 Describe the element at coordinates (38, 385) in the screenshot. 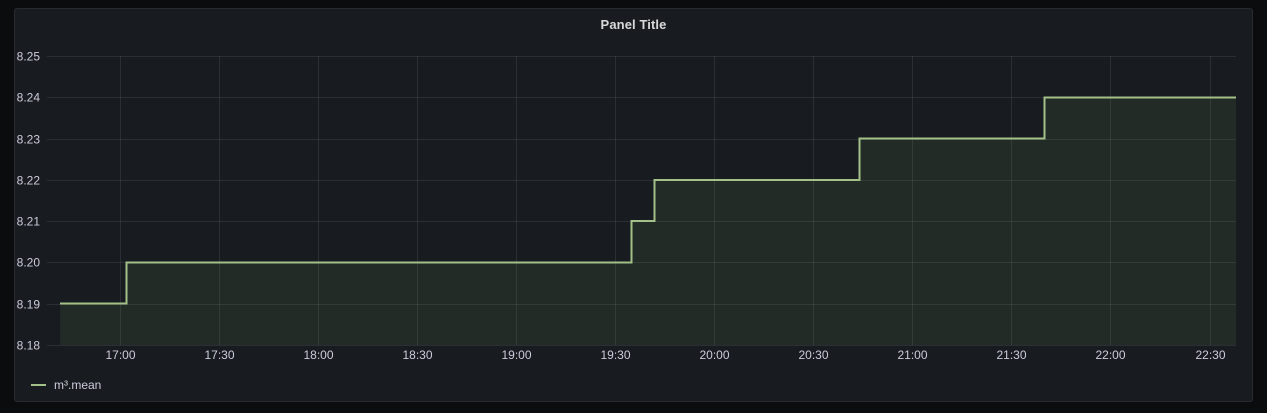

I see `series-color-dash-icon` at that location.